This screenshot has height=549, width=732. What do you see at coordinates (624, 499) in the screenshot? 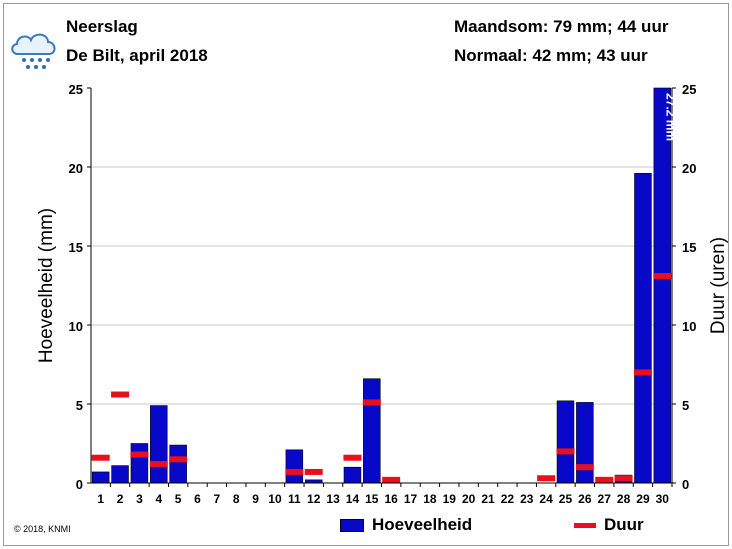
I see `x-tick-label: 28` at bounding box center [624, 499].